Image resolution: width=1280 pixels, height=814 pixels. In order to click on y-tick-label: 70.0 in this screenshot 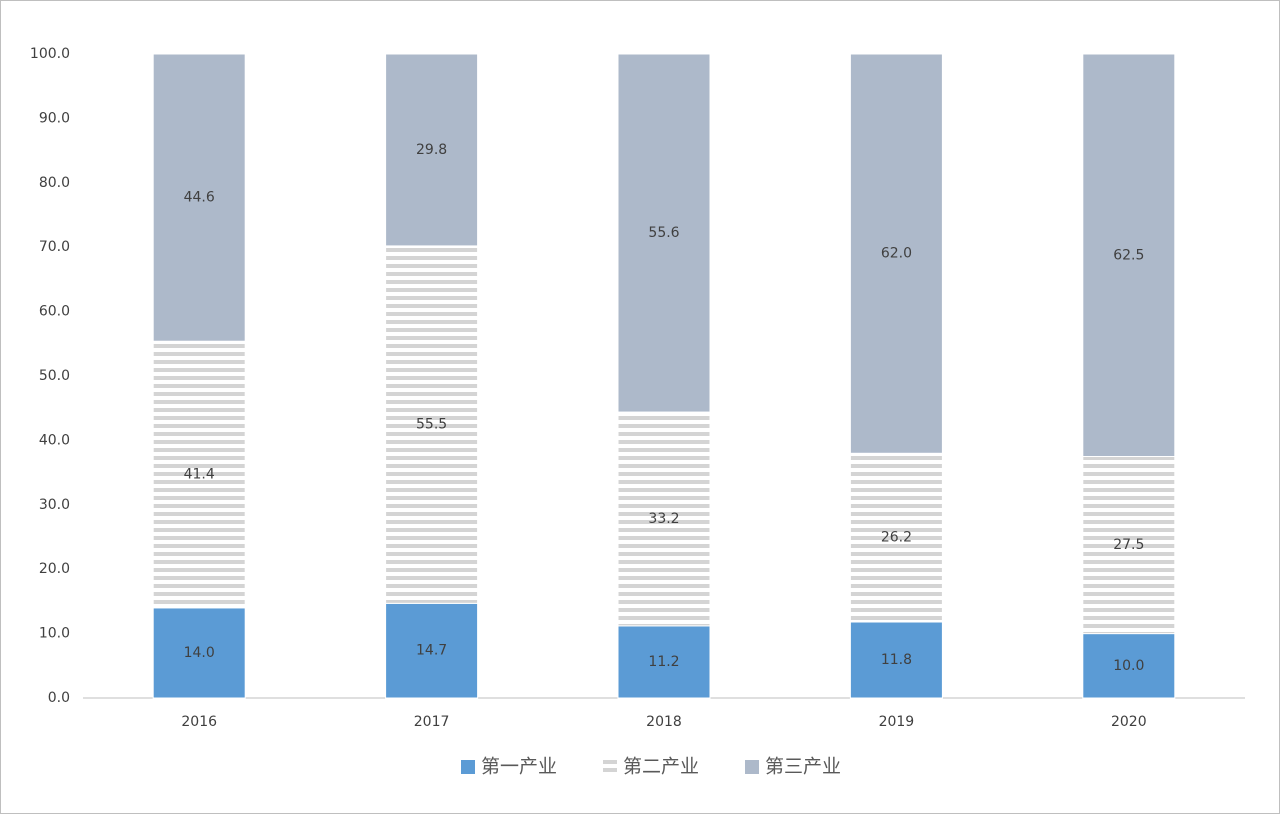, I will do `click(54, 247)`.